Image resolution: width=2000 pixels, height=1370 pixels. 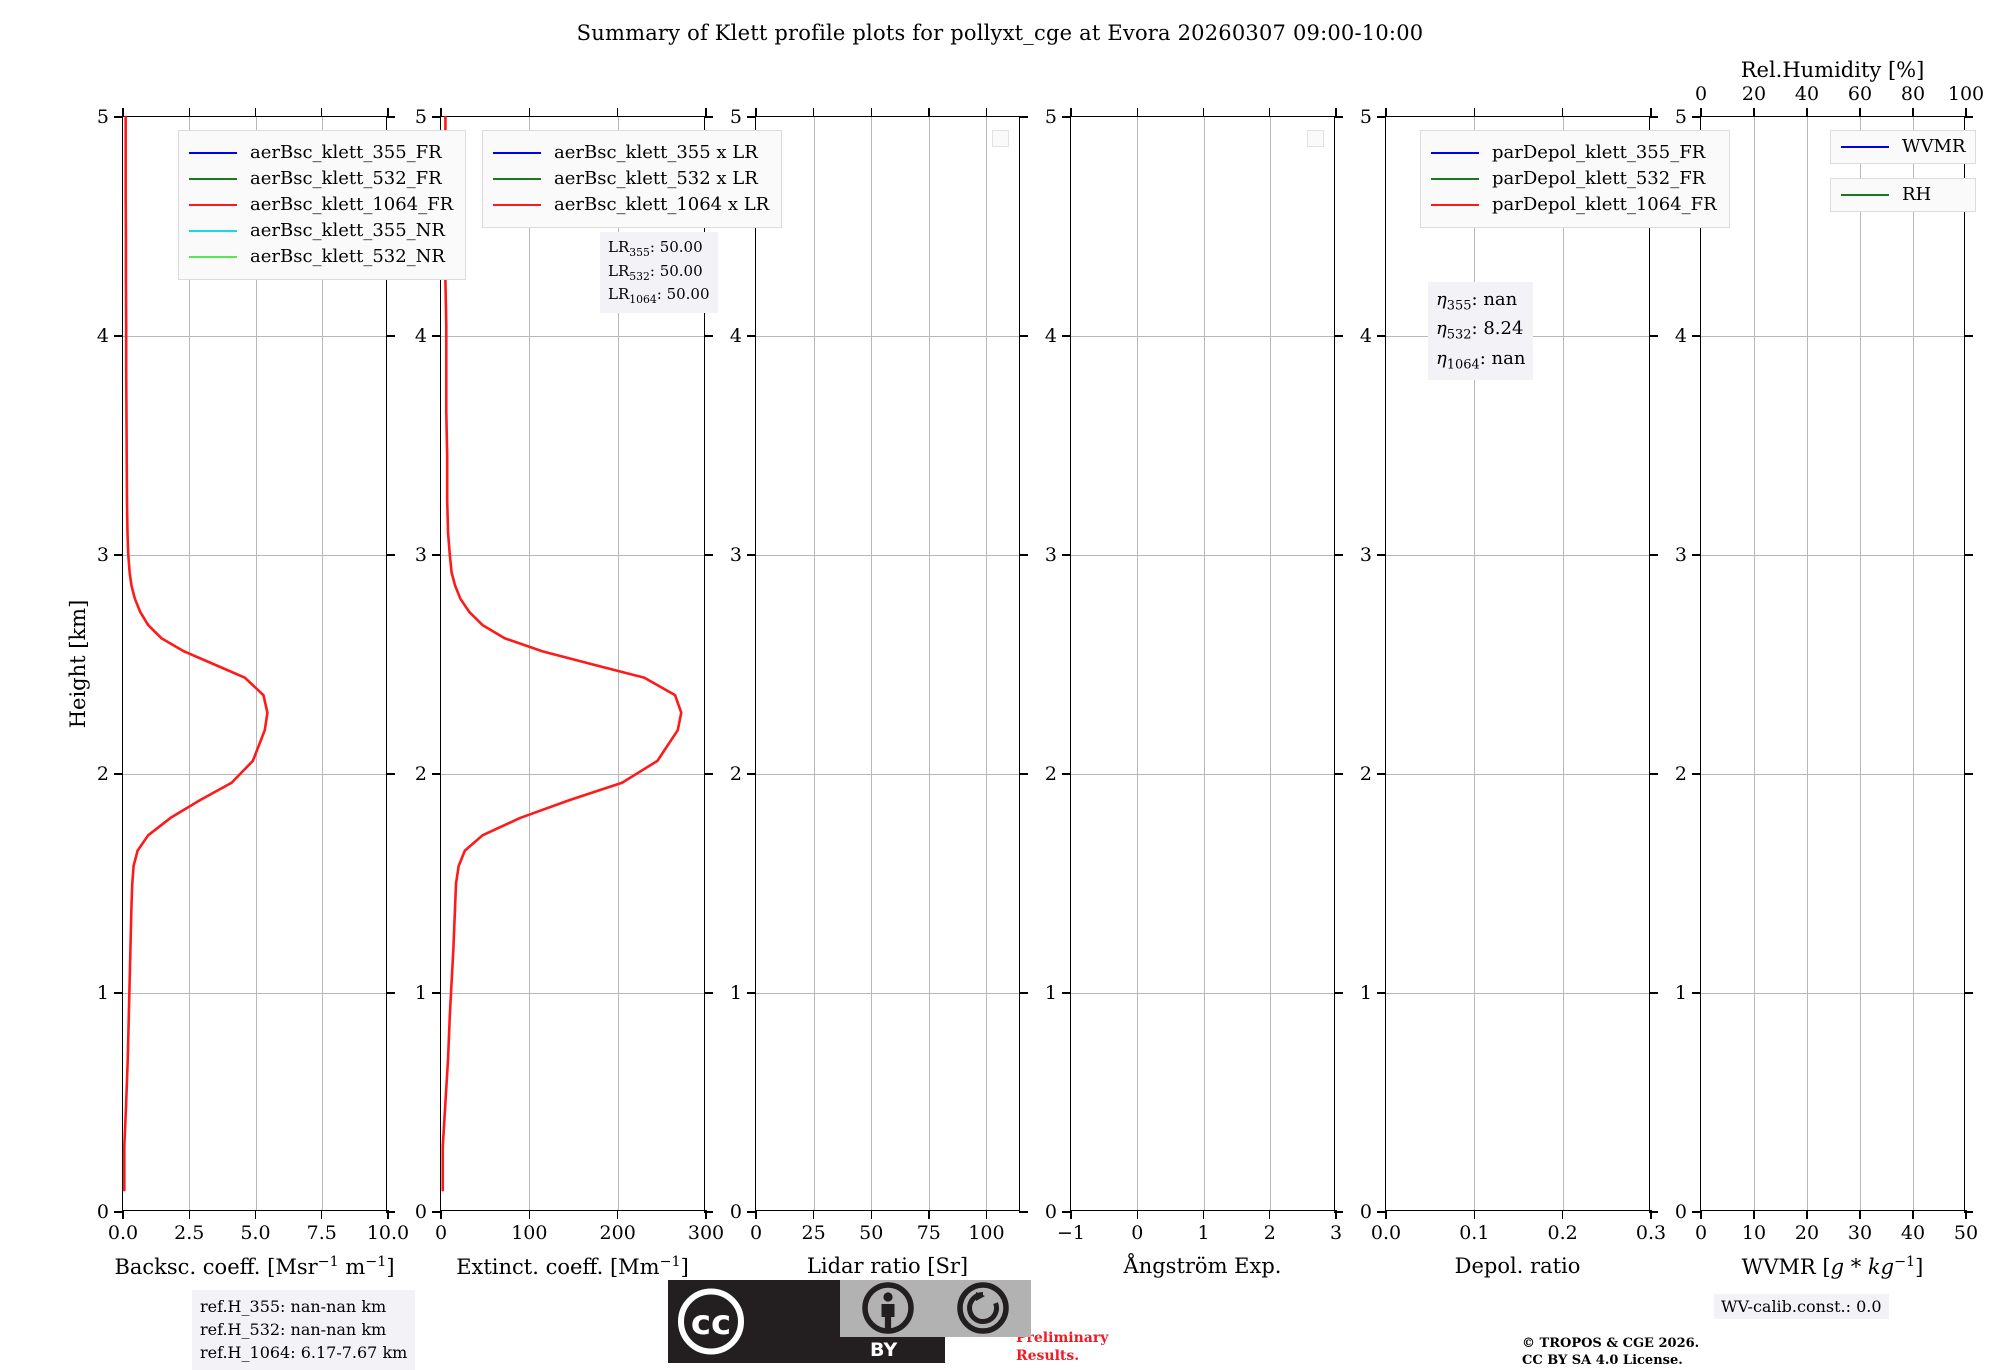 I want to click on top-x-tick-label: 0, so click(x=1701, y=94).